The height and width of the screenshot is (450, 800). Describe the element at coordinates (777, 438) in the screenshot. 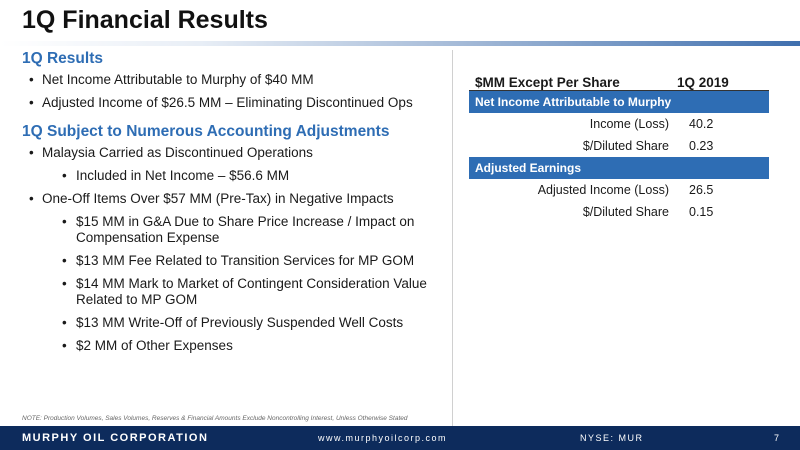

I see `page-number: 7` at that location.